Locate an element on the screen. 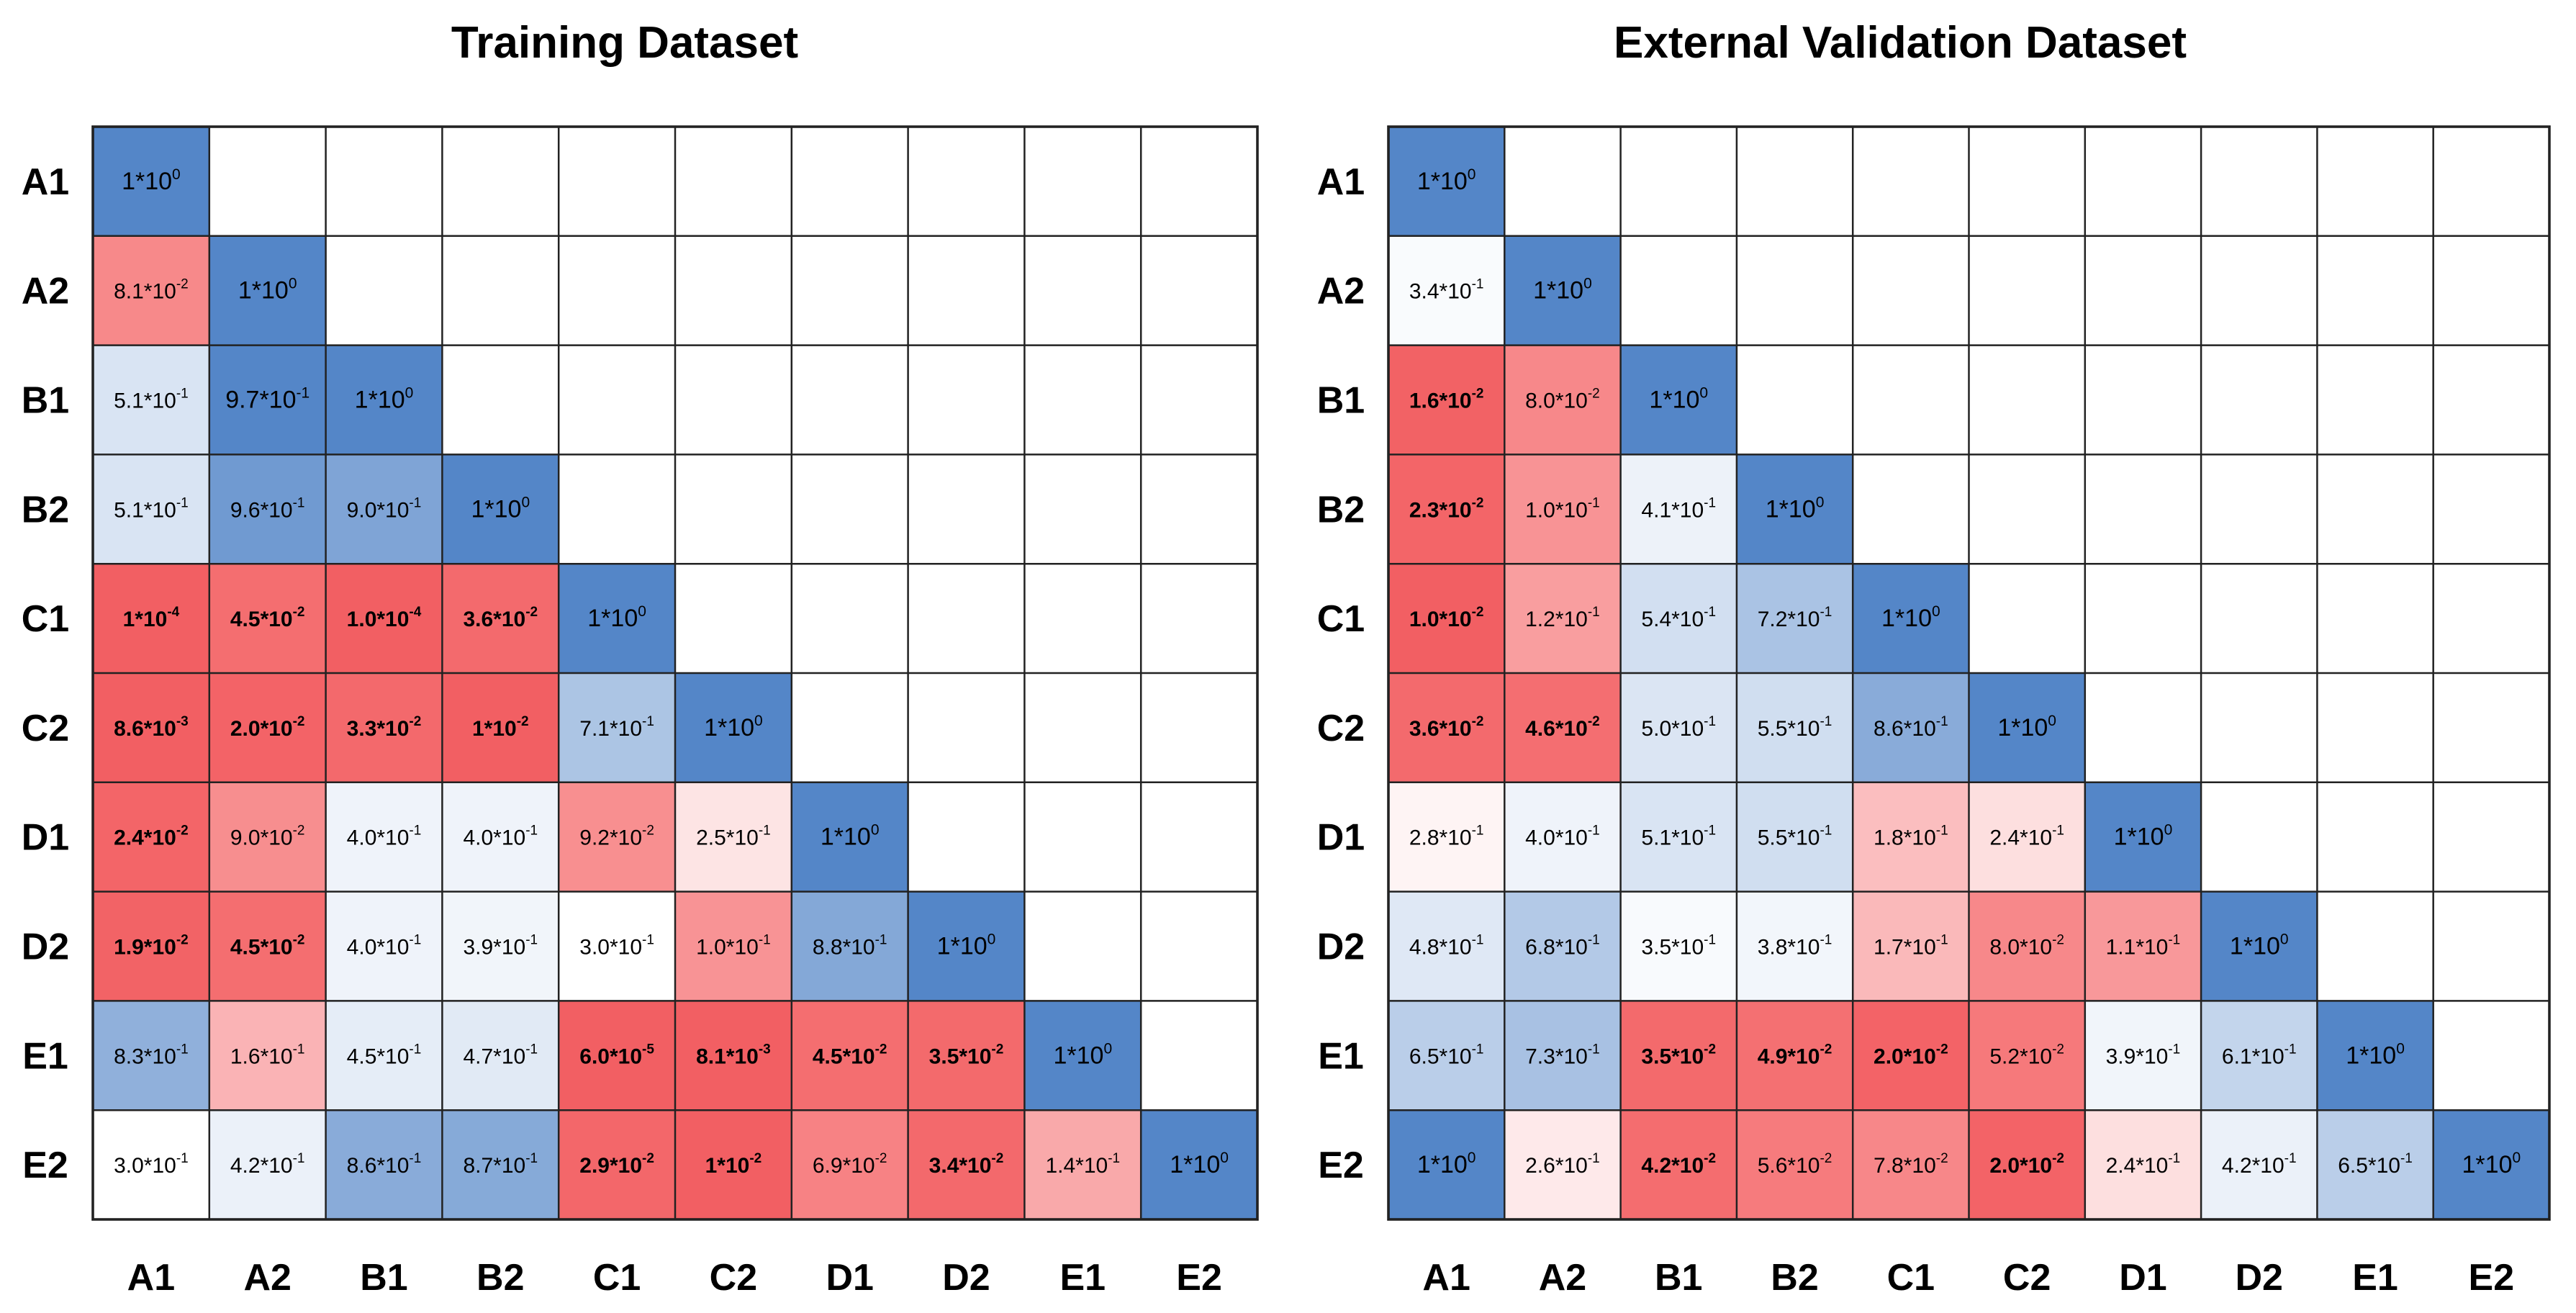 This screenshot has height=1313, width=2576. cell-label: 9.6*10-1 is located at coordinates (267, 508).